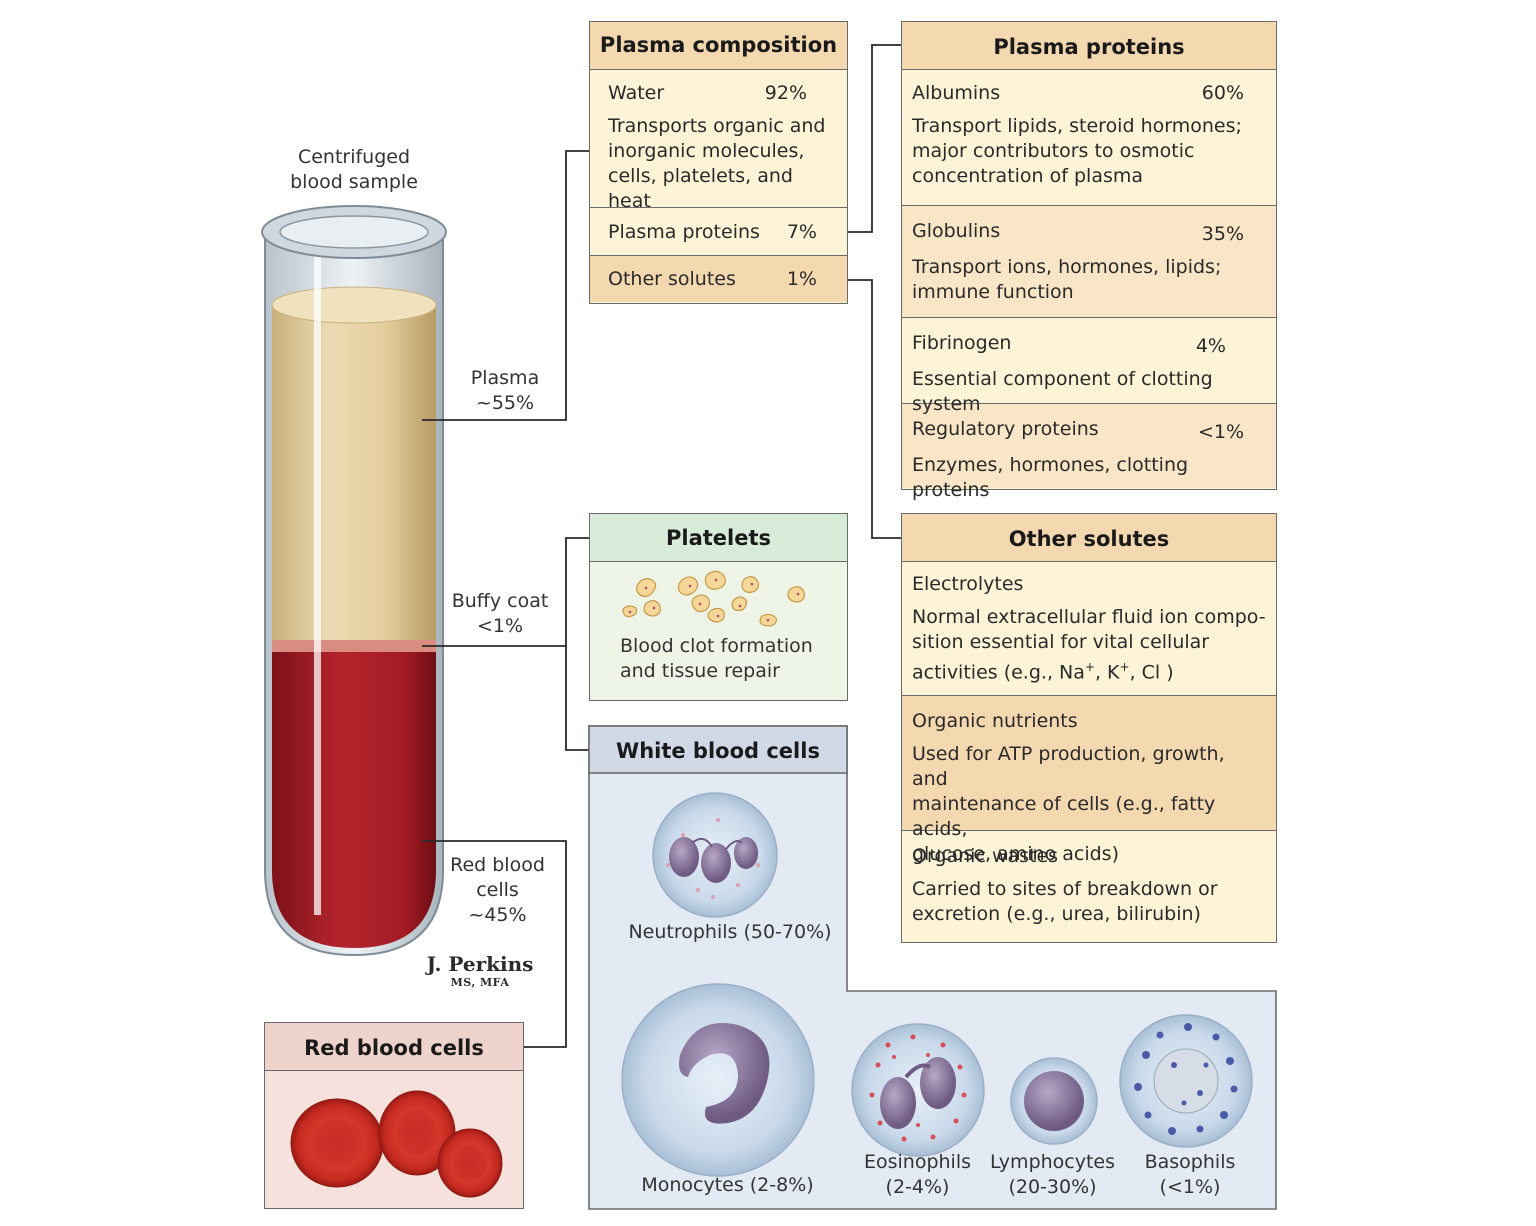  Describe the element at coordinates (500, 626) in the screenshot. I see `buffy-coat-label-pct: <1%` at that location.